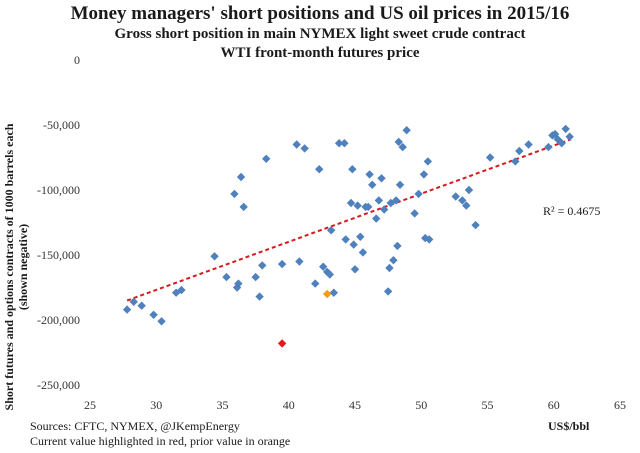 The image size is (640, 453). Describe the element at coordinates (77, 60) in the screenshot. I see `y-tick-label: 0` at that location.